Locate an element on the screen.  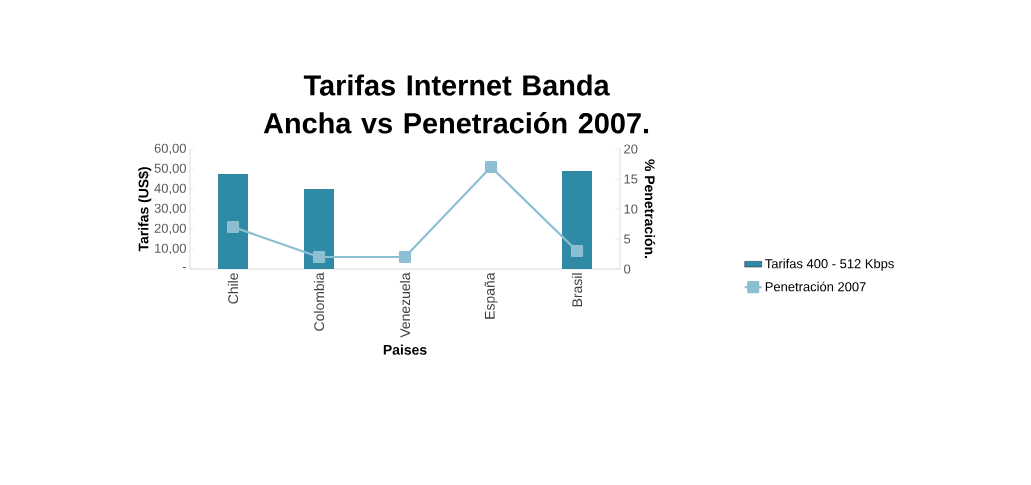
legend-label: Penetración 2007 is located at coordinates (815, 286).